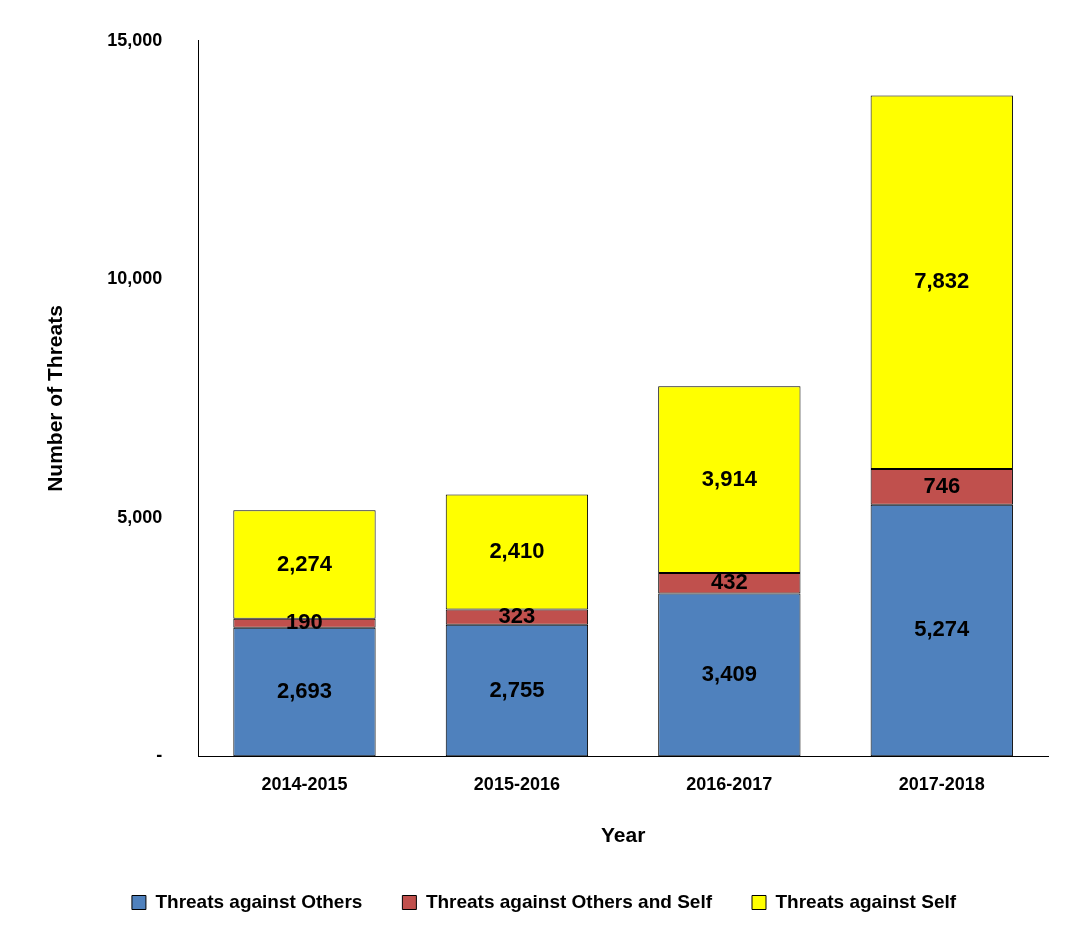 The image size is (1068, 932). What do you see at coordinates (942, 281) in the screenshot?
I see `data-label: 7,832` at bounding box center [942, 281].